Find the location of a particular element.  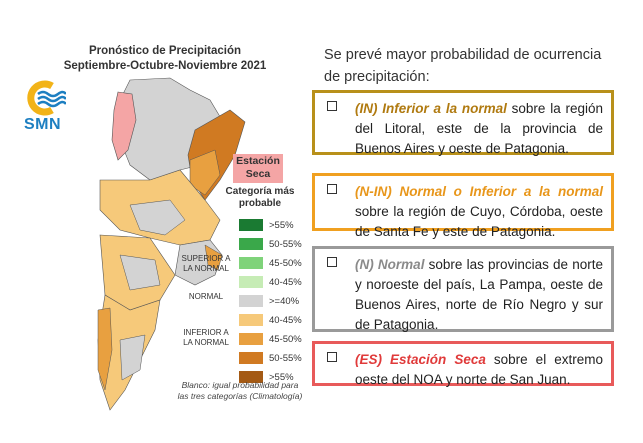

smn-logo-text: SMN is located at coordinates (43, 124).